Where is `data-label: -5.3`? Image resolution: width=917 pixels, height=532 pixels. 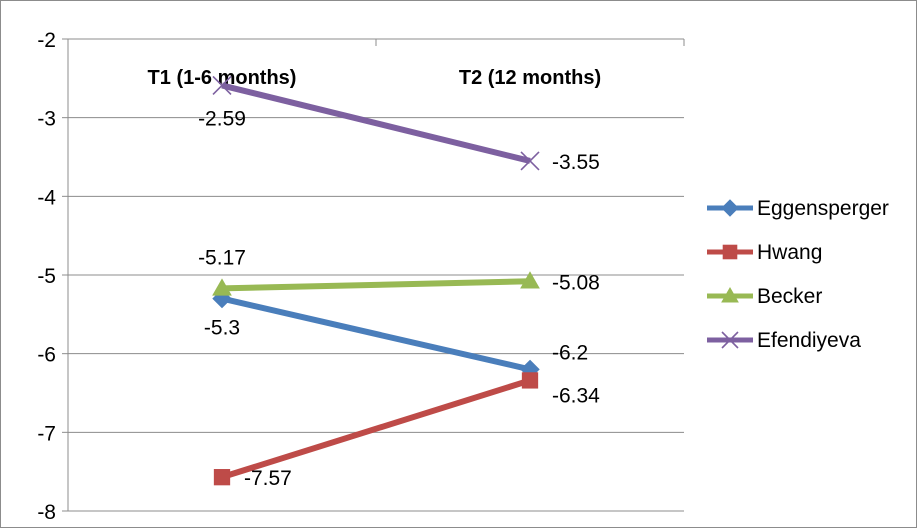
data-label: -5.3 is located at coordinates (222, 328).